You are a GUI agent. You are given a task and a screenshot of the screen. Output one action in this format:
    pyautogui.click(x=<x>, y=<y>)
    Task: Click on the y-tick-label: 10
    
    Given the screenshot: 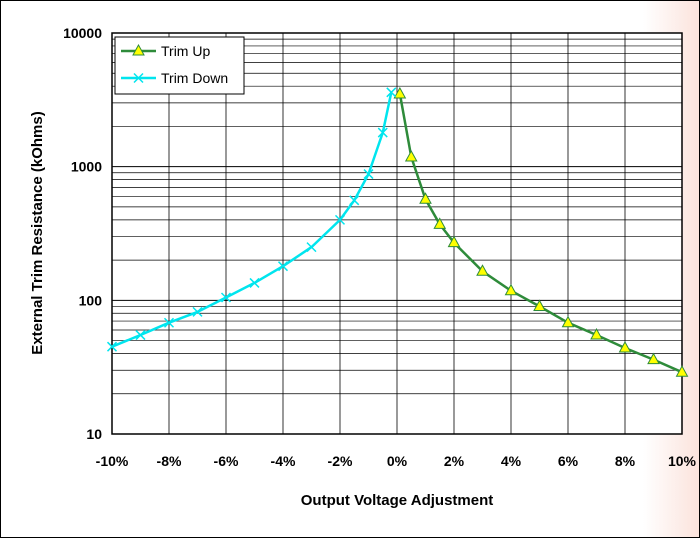 What is the action you would take?
    pyautogui.click(x=94, y=434)
    